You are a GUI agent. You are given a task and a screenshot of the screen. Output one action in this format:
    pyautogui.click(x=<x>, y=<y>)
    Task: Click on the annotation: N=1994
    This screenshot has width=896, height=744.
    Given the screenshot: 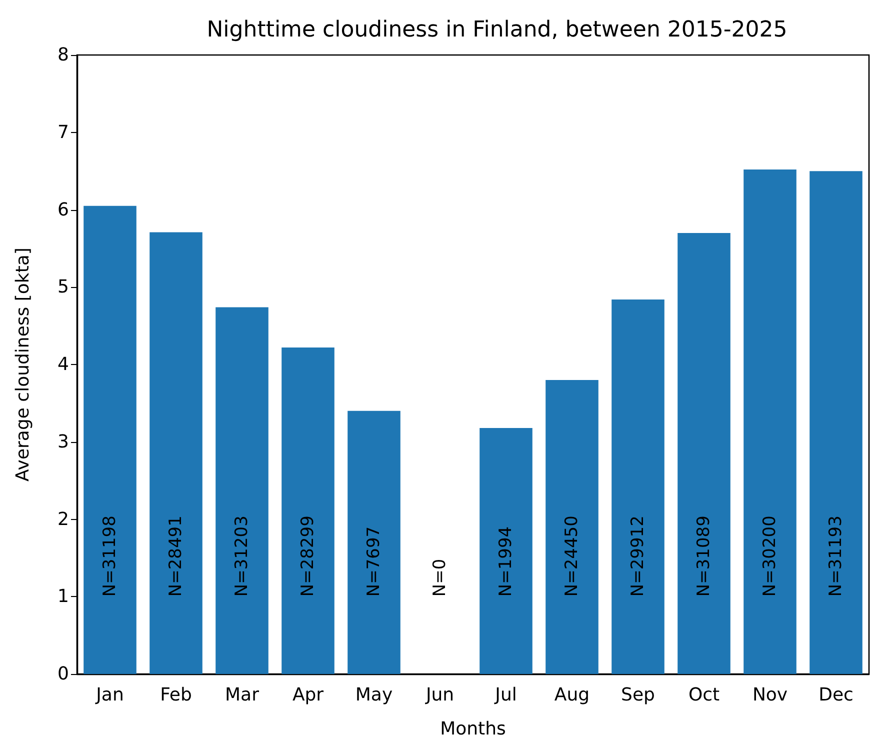 What is the action you would take?
    pyautogui.click(x=506, y=561)
    